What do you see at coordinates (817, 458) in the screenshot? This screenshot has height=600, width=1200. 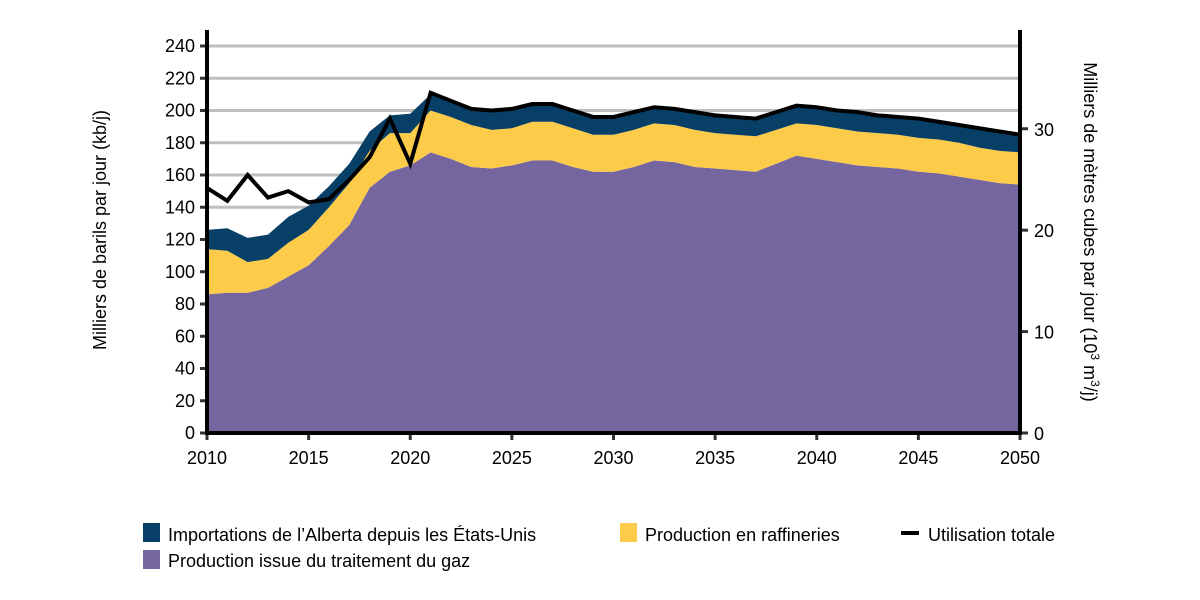 I see `x-tick-label: 2040` at bounding box center [817, 458].